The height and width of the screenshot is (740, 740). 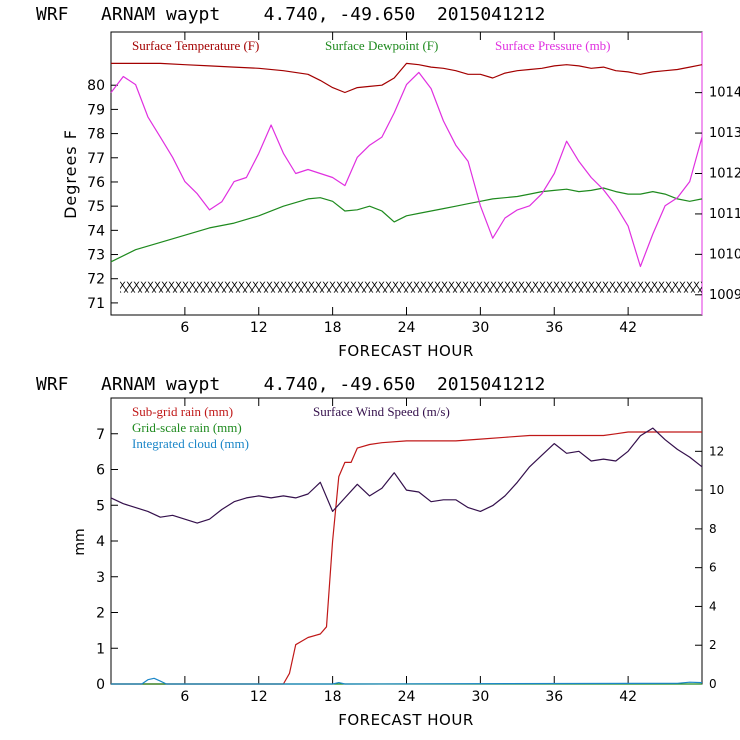 What do you see at coordinates (407, 681) in the screenshot?
I see `integrated-cloud-line` at bounding box center [407, 681].